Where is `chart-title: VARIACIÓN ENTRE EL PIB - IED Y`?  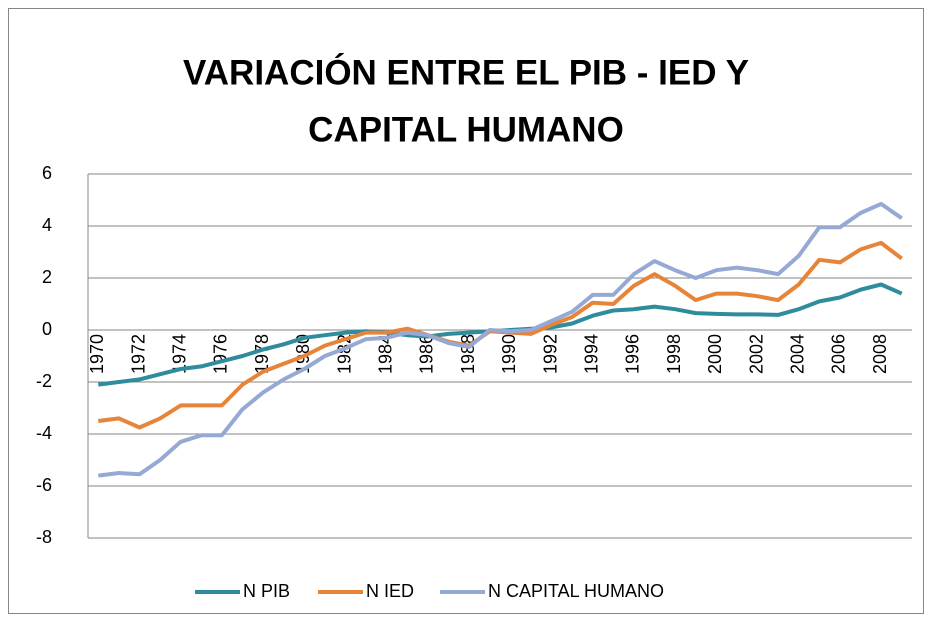 chart-title: VARIACIÓN ENTRE EL PIB - IED Y is located at coordinates (466, 72).